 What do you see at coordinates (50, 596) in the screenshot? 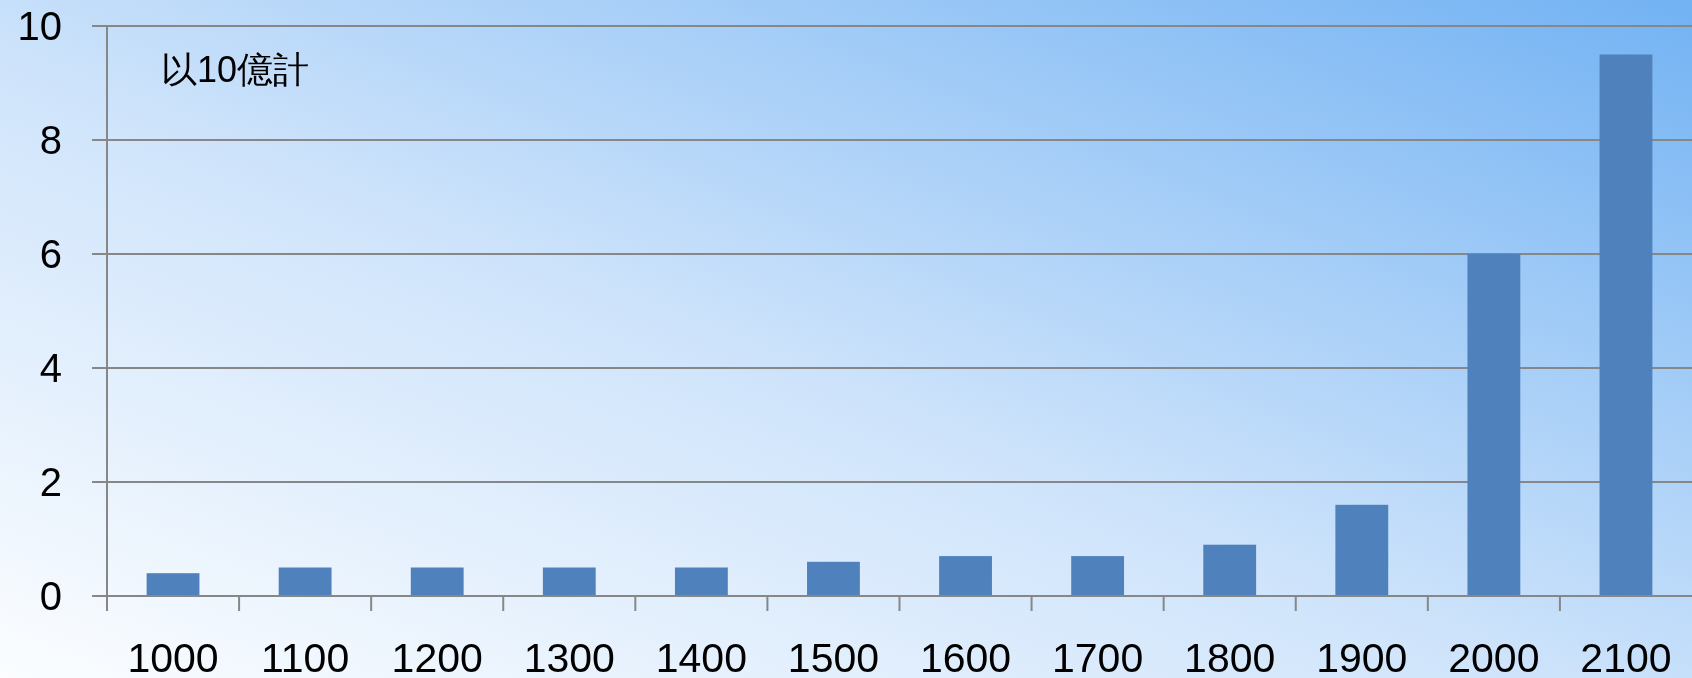
I see `y-tick-label: 0` at bounding box center [50, 596].